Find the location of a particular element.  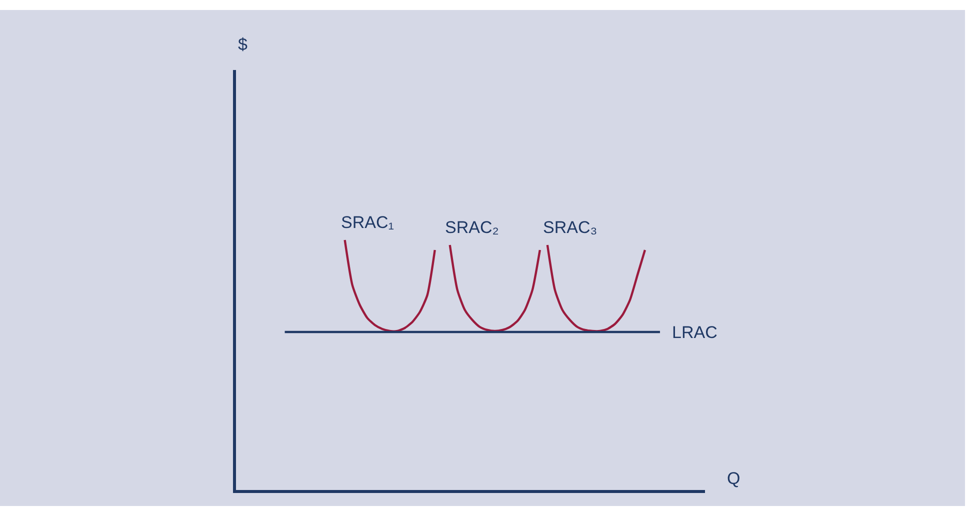

series-label: SRAC₃ is located at coordinates (570, 227).